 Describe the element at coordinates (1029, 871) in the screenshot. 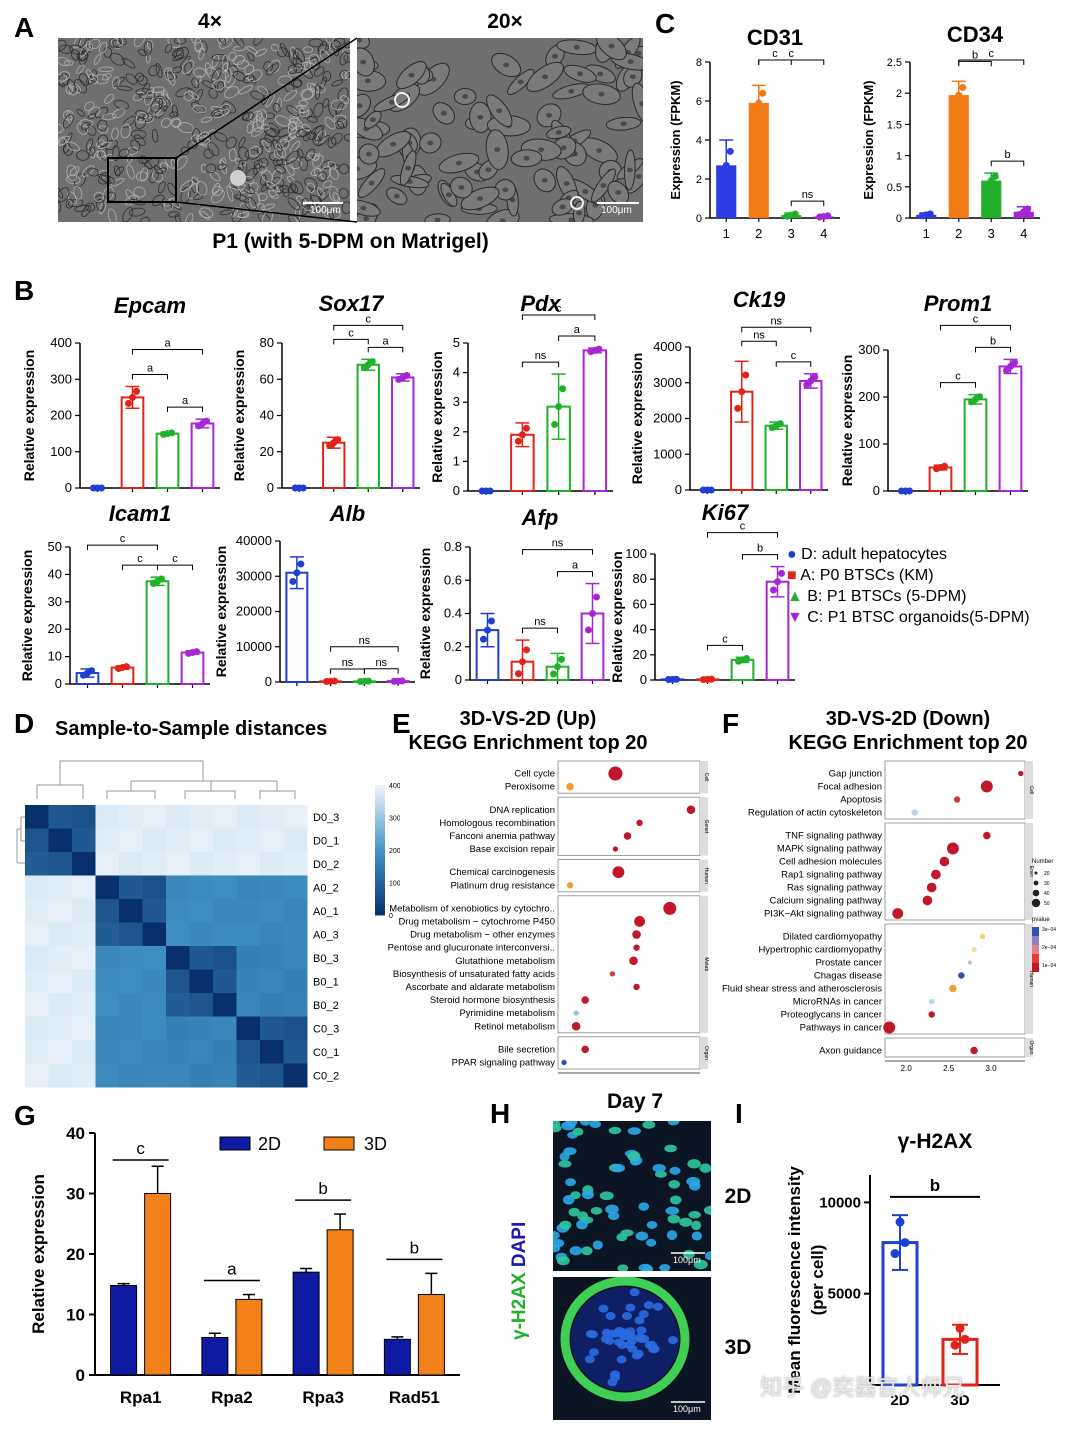

I see `facet-strip` at that location.